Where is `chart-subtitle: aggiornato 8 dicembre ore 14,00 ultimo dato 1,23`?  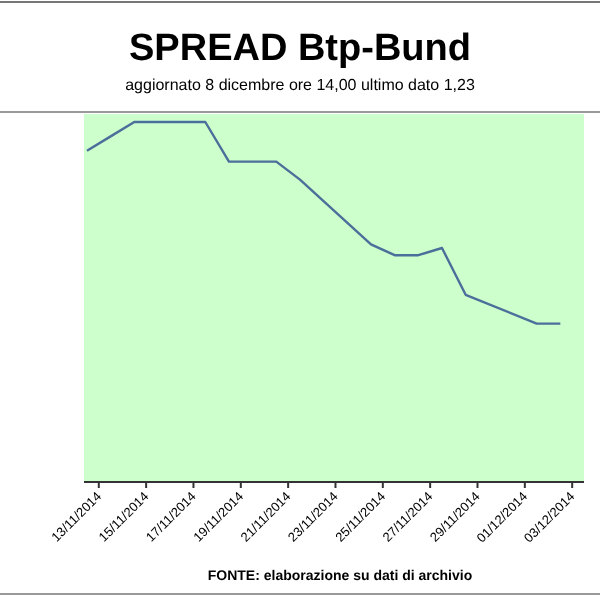
chart-subtitle: aggiornato 8 dicembre ore 14,00 ultimo dato 1,23 is located at coordinates (300, 85).